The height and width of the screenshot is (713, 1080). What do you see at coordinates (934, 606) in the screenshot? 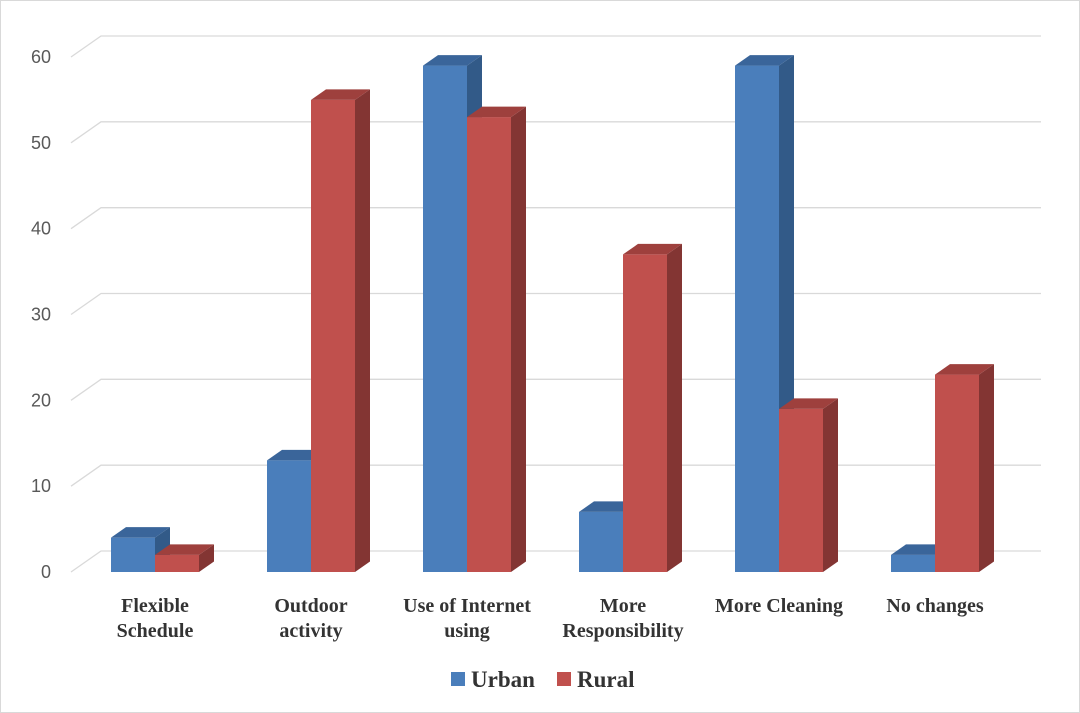
I see `x-tick-label: No changes` at bounding box center [934, 606].